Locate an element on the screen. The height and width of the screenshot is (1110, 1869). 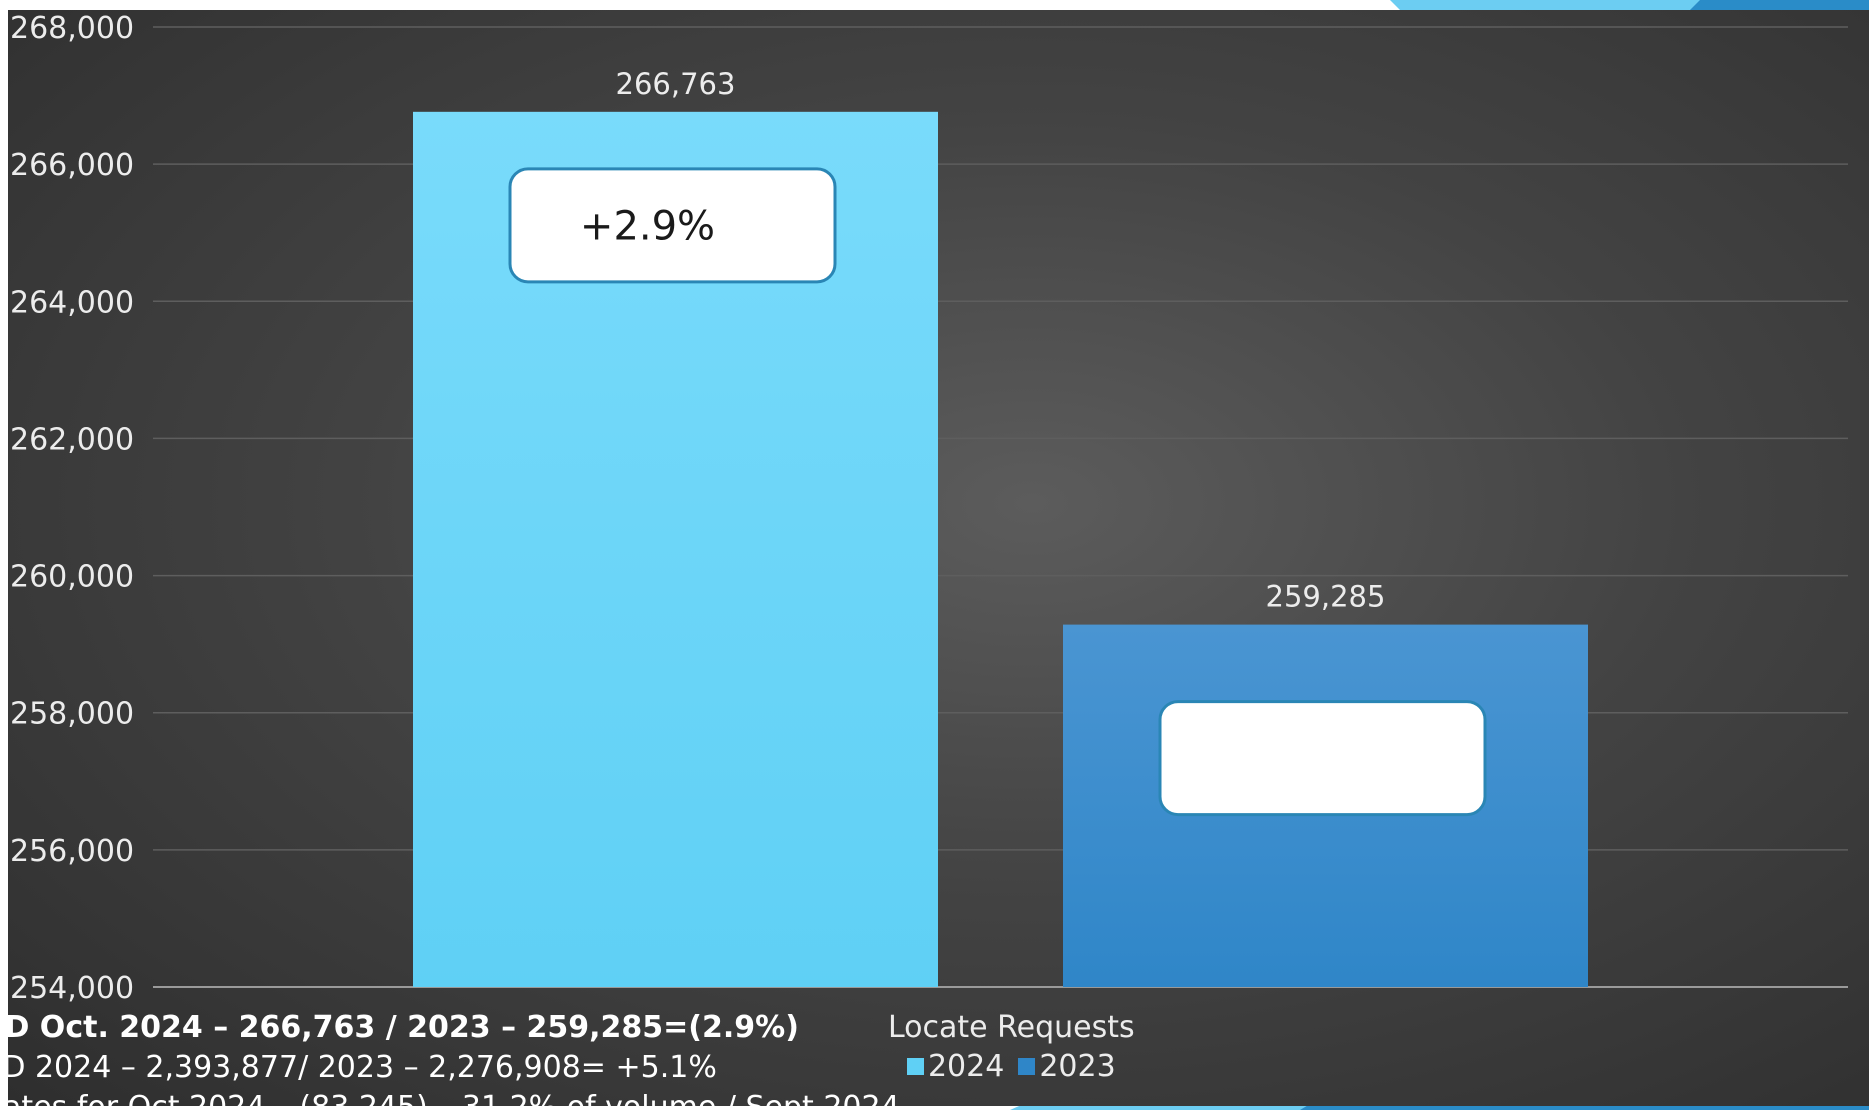
y-tick-label: 258,000 is located at coordinates (72, 714).